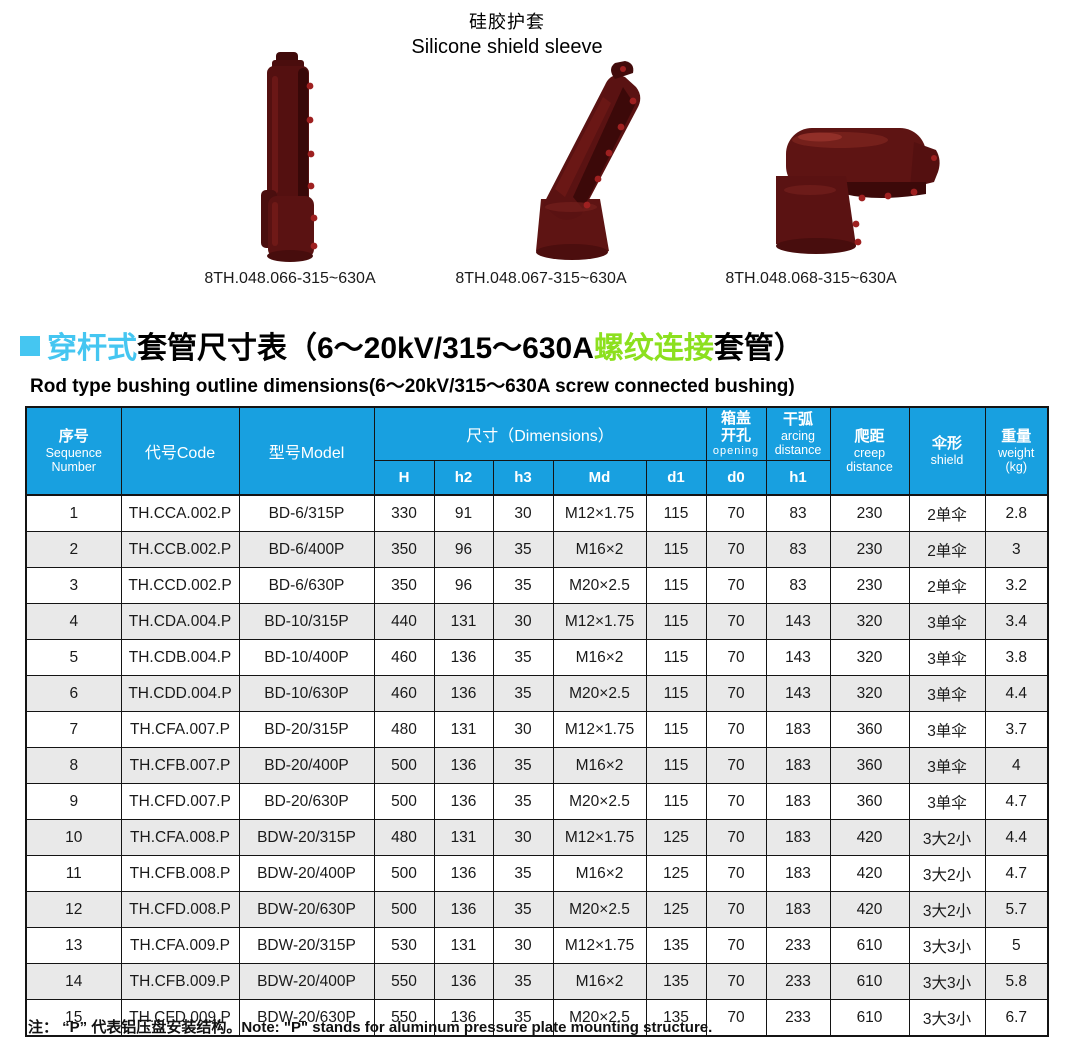 The width and height of the screenshot is (1071, 1051). Describe the element at coordinates (463, 549) in the screenshot. I see `cell-h2: 96` at that location.